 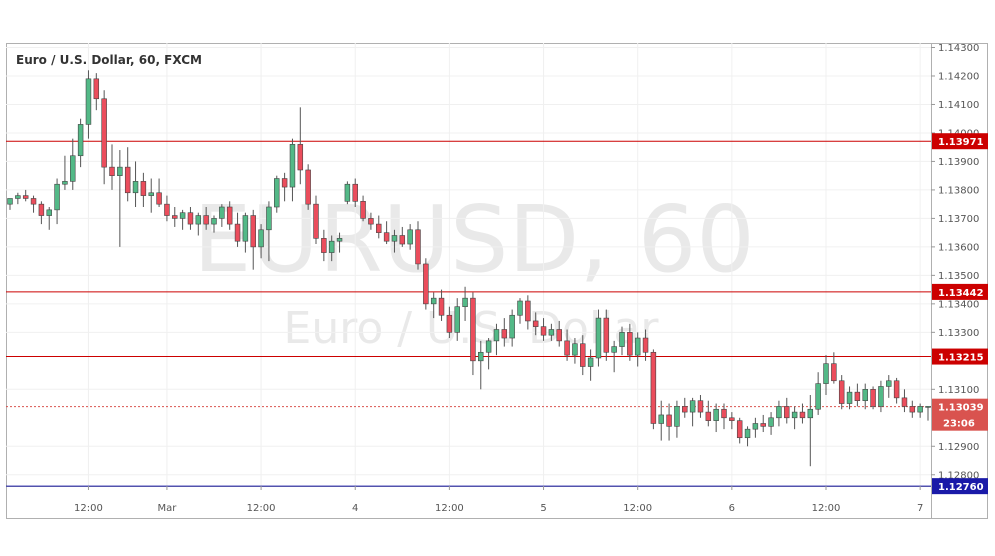 I want to click on y-tick-label: 1.13300, so click(x=958, y=333).